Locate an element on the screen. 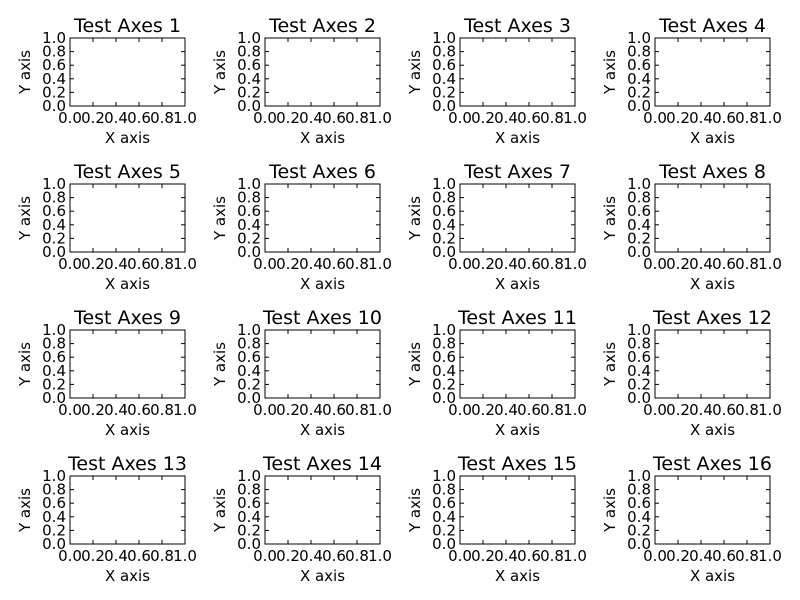 Image resolution: width=800 pixels, height=600 pixels. subplot-title: Test Axes 15 is located at coordinates (517, 464).